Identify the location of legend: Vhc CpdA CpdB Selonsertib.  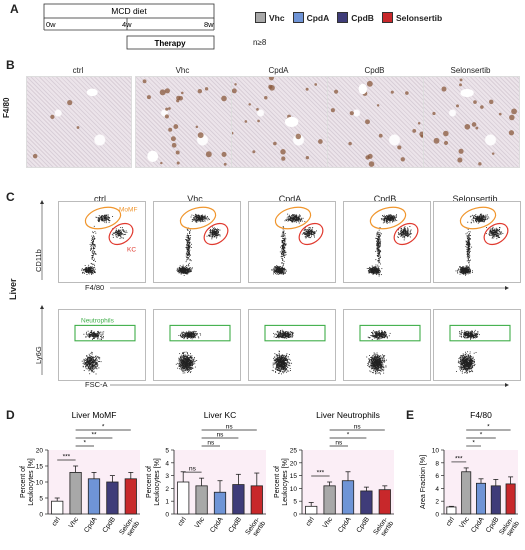
(348, 17).